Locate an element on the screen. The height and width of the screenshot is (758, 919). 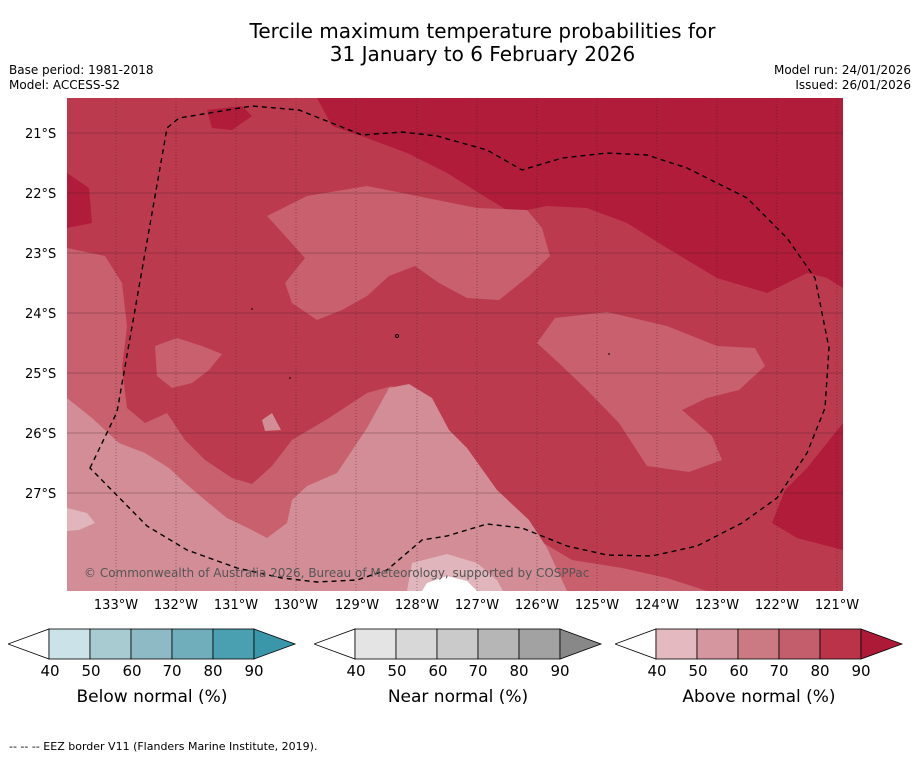
region-70-east is located at coordinates (651, 392).